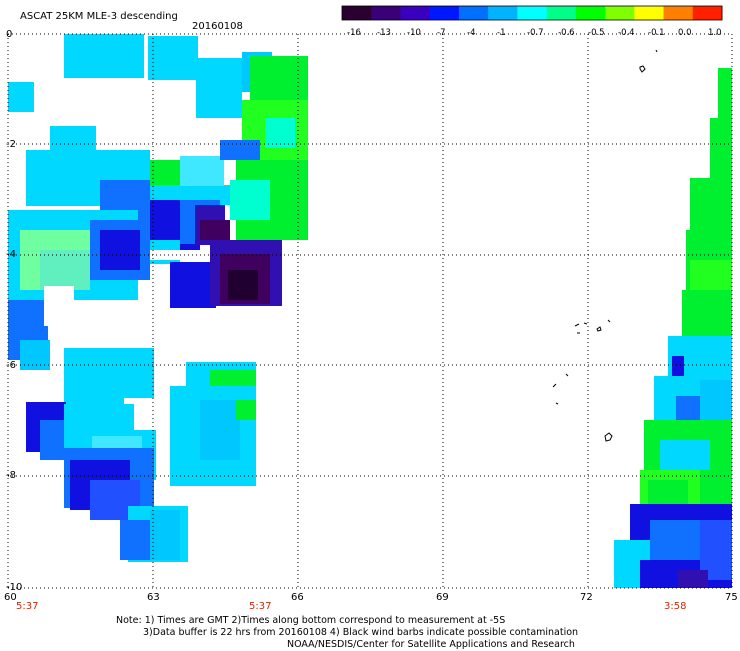 This screenshot has height=651, width=740. What do you see at coordinates (354, 33) in the screenshot?
I see `colorbar-tick-label: -16` at bounding box center [354, 33].